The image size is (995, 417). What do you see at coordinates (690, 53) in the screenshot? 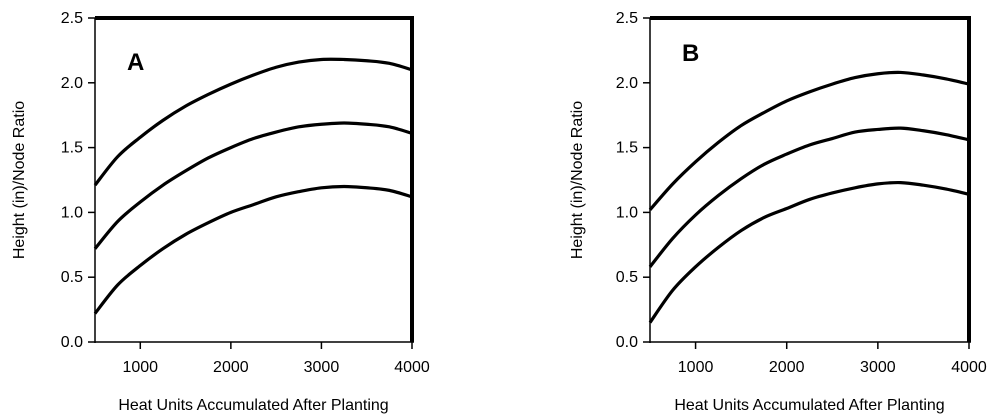
I see `panel-letter: B` at bounding box center [690, 53].